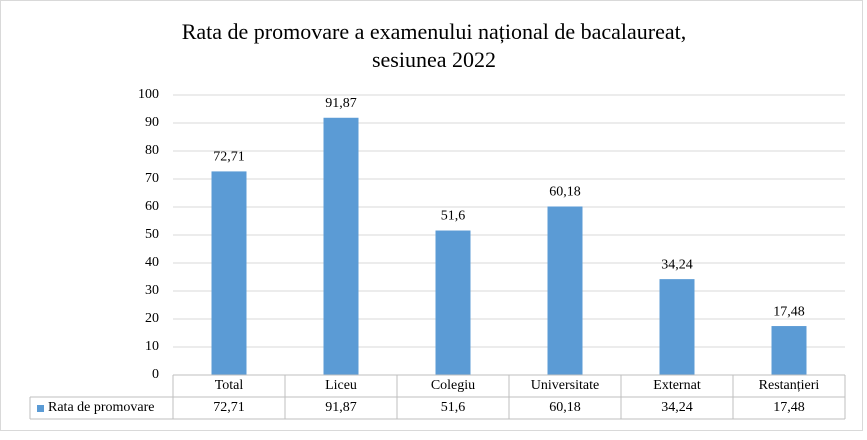 This screenshot has height=440, width=867. I want to click on x-tick-label: Total, so click(229, 385).